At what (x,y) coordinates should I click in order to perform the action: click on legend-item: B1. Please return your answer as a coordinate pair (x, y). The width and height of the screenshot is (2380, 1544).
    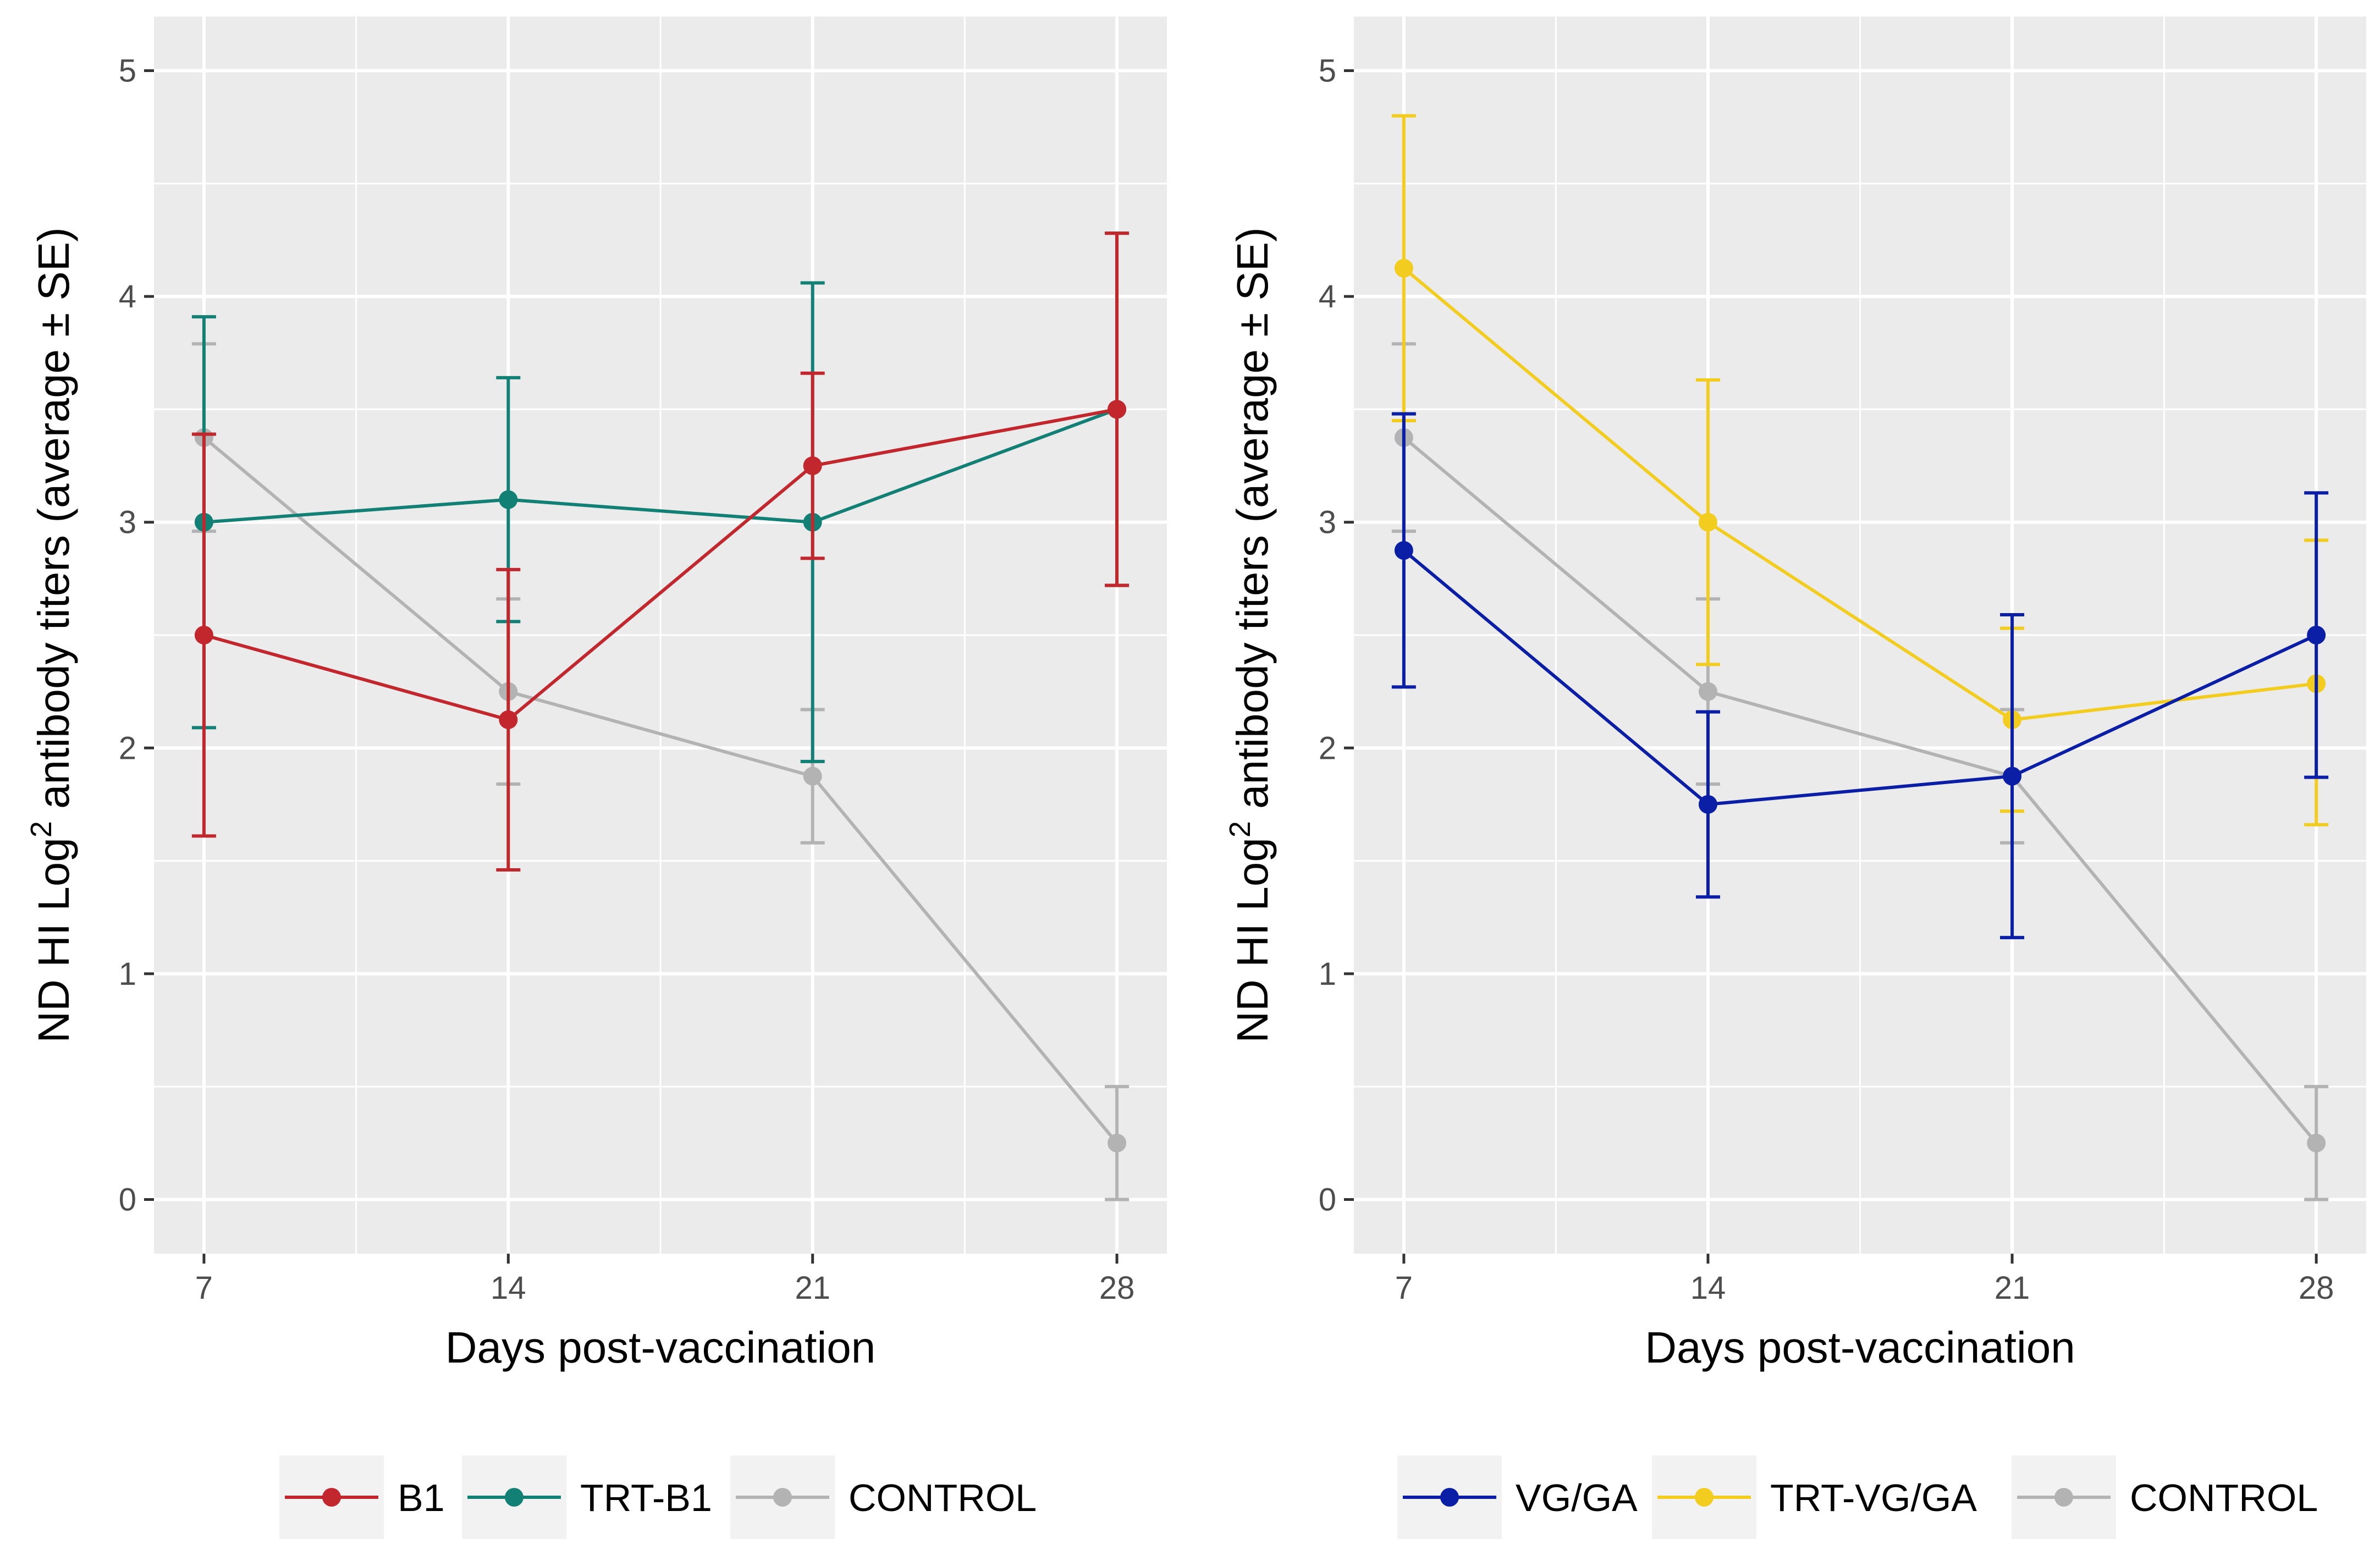
    Looking at the image, I should click on (362, 1497).